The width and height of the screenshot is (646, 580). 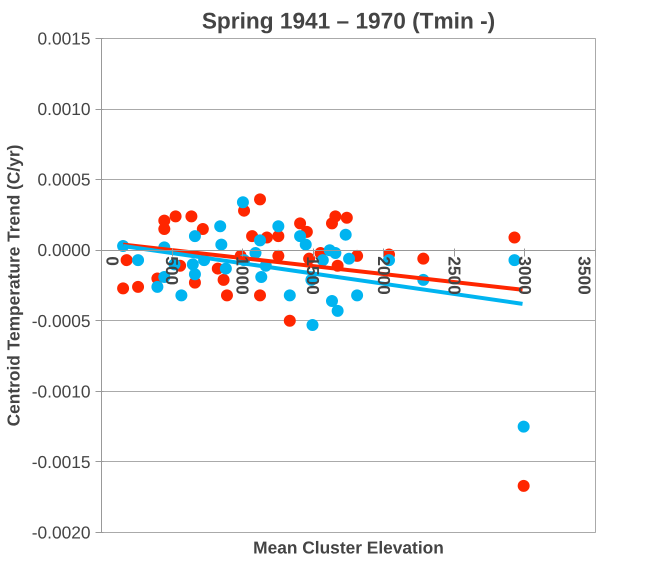 What do you see at coordinates (64, 180) in the screenshot?
I see `y-tick-label: 0.0005` at bounding box center [64, 180].